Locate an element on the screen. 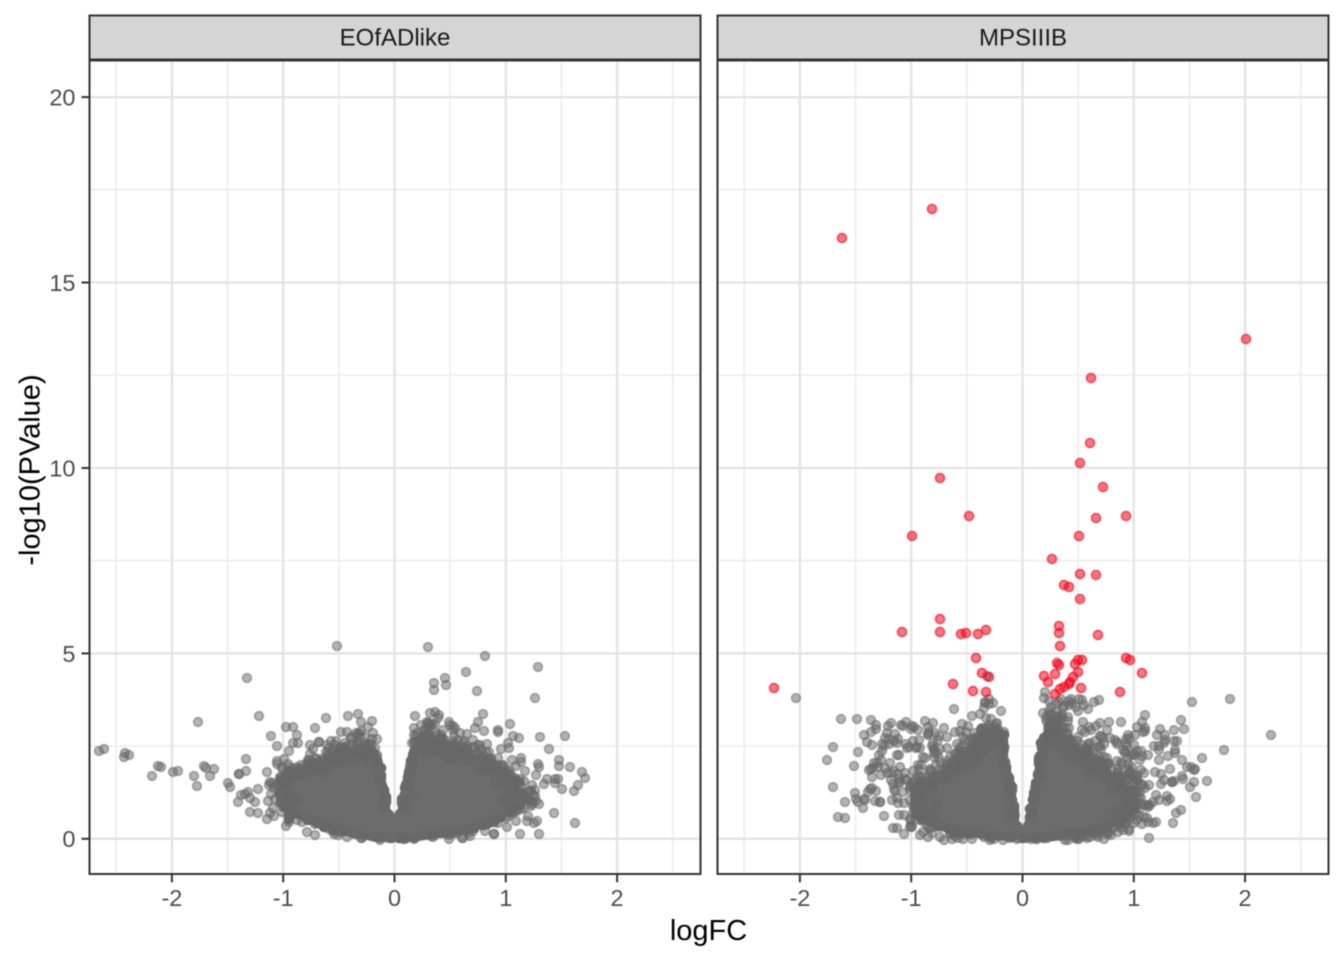 This screenshot has height=960, width=1344. svg-text: EOfADlike is located at coordinates (395, 37).